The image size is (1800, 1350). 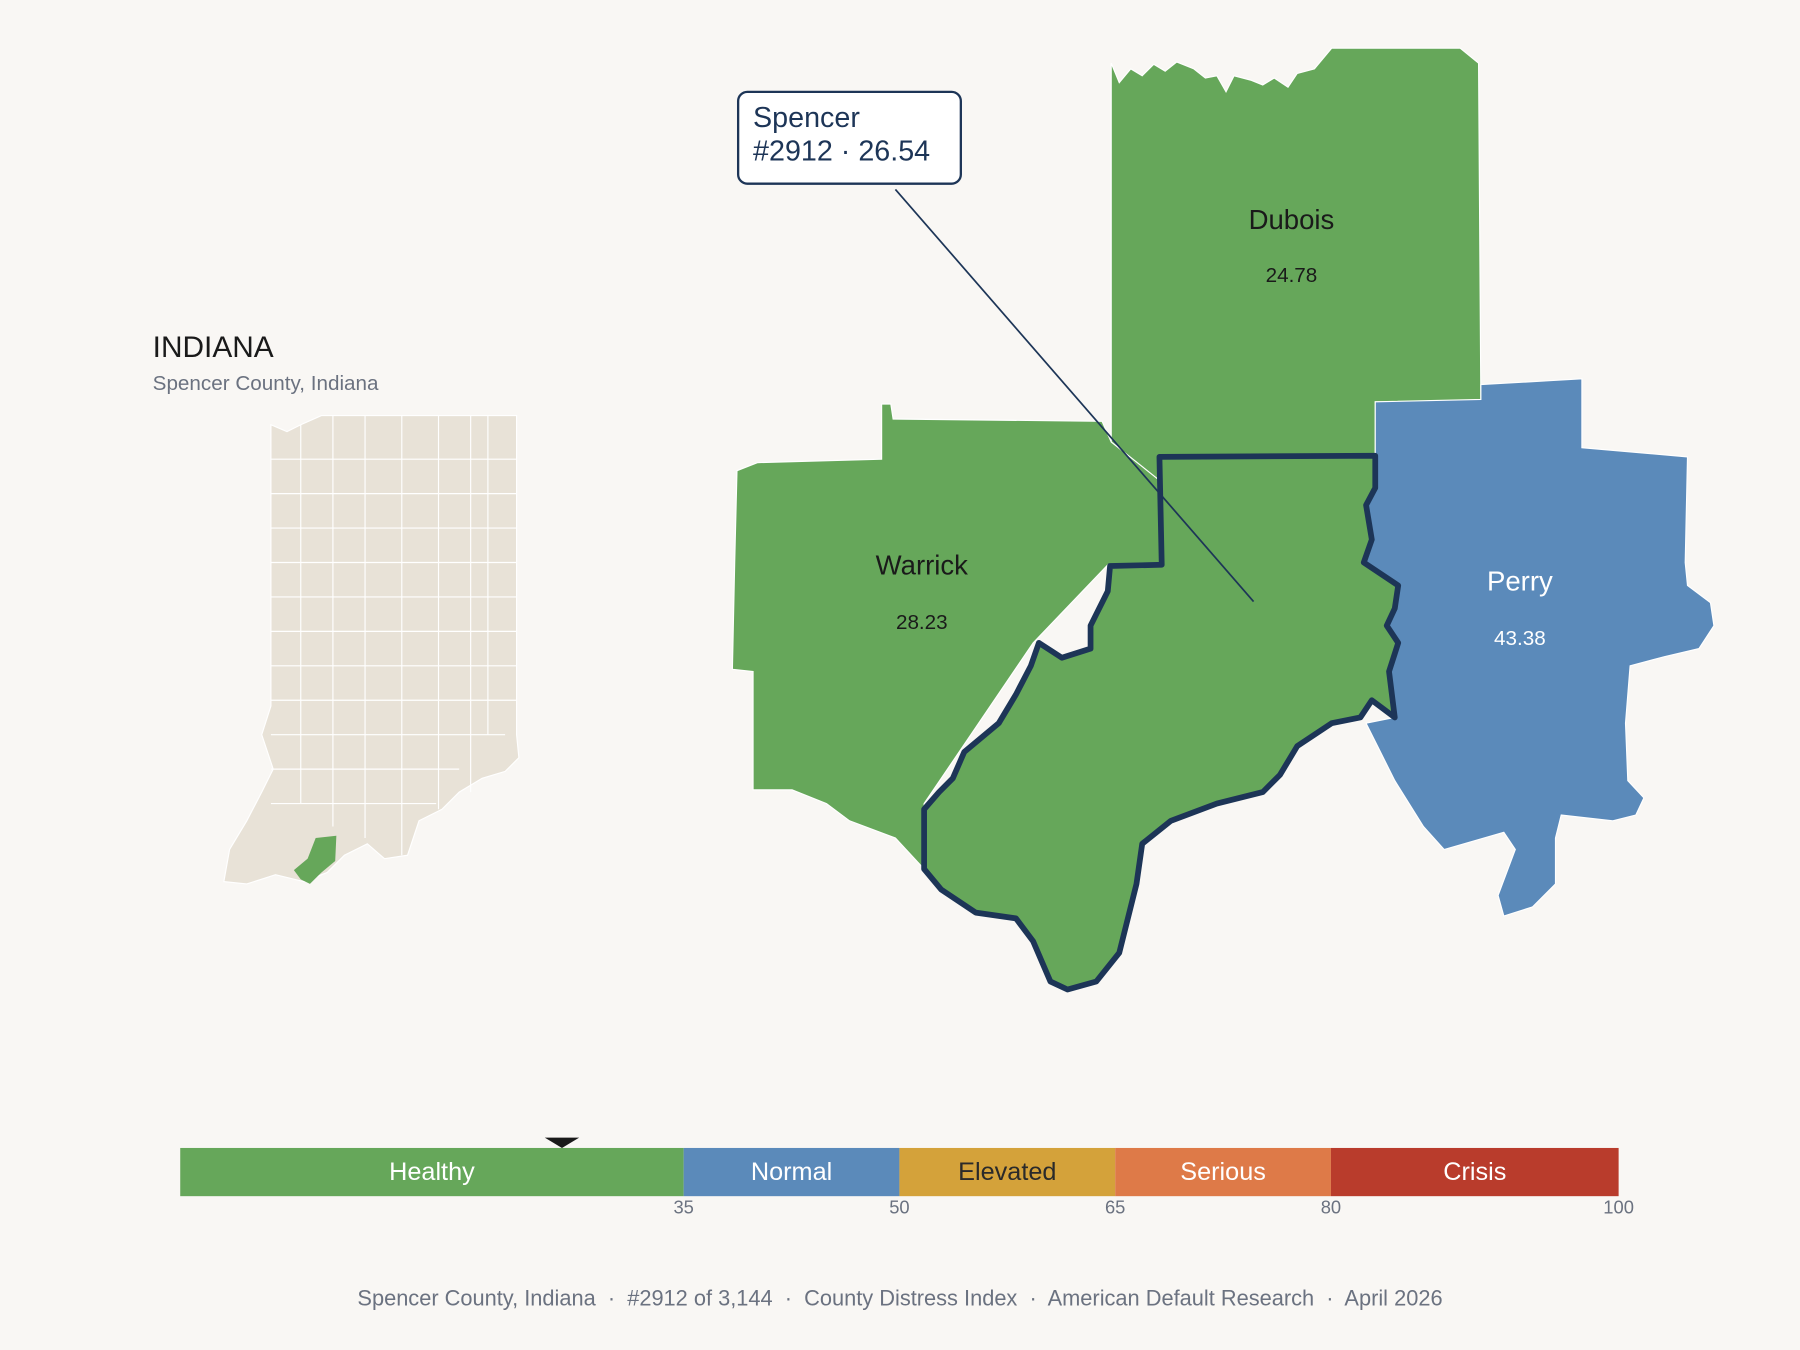 I want to click on county-borders, so click(x=393, y=635).